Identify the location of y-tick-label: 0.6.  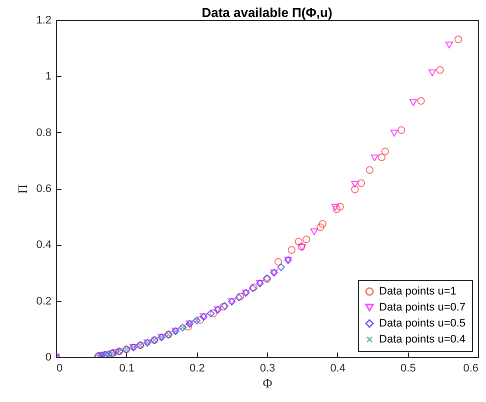
(44, 189).